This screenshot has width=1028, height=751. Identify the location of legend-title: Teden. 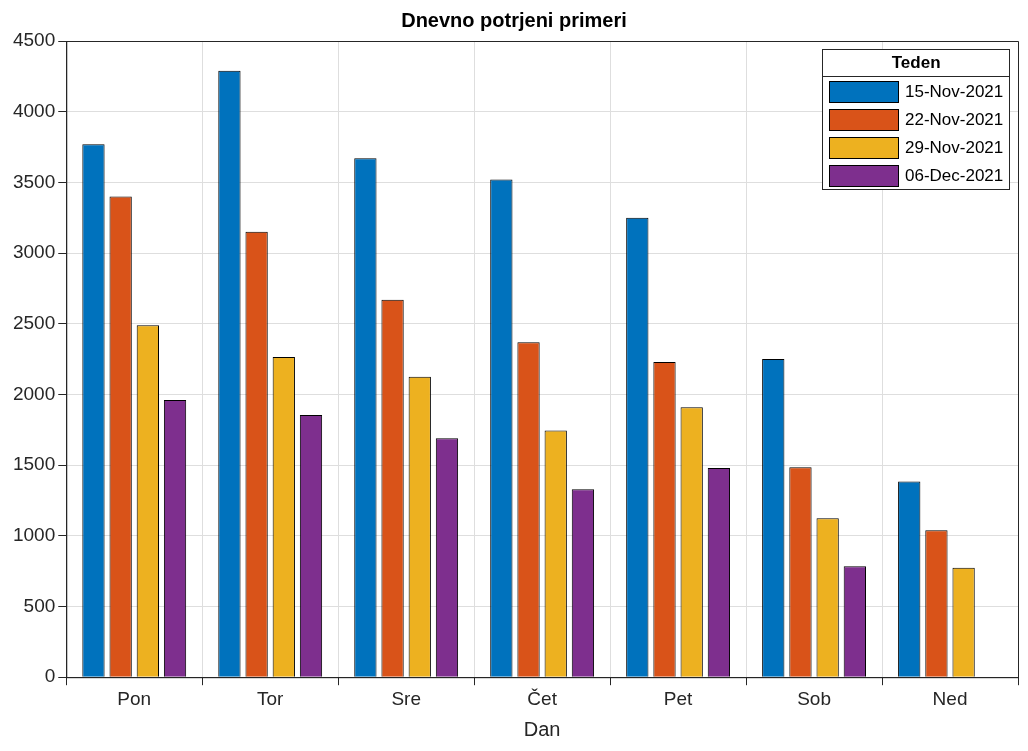
(916, 63).